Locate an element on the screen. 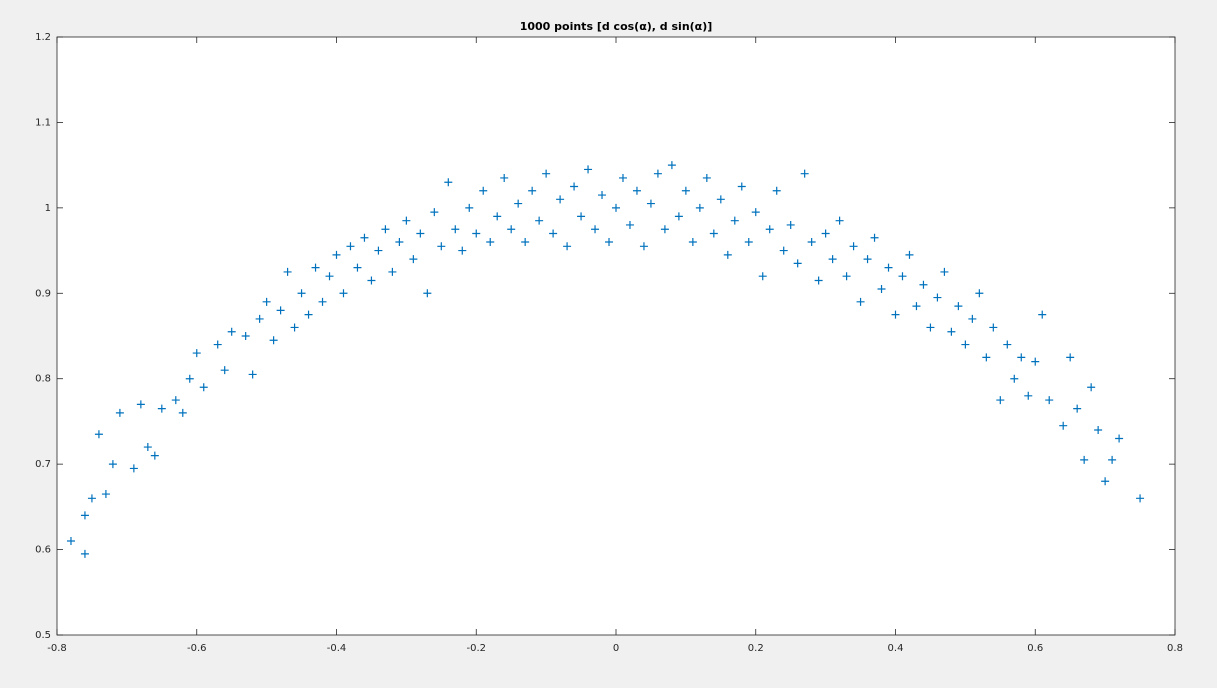 This screenshot has width=1217, height=688. x-tick-label: -0.6 is located at coordinates (197, 648).